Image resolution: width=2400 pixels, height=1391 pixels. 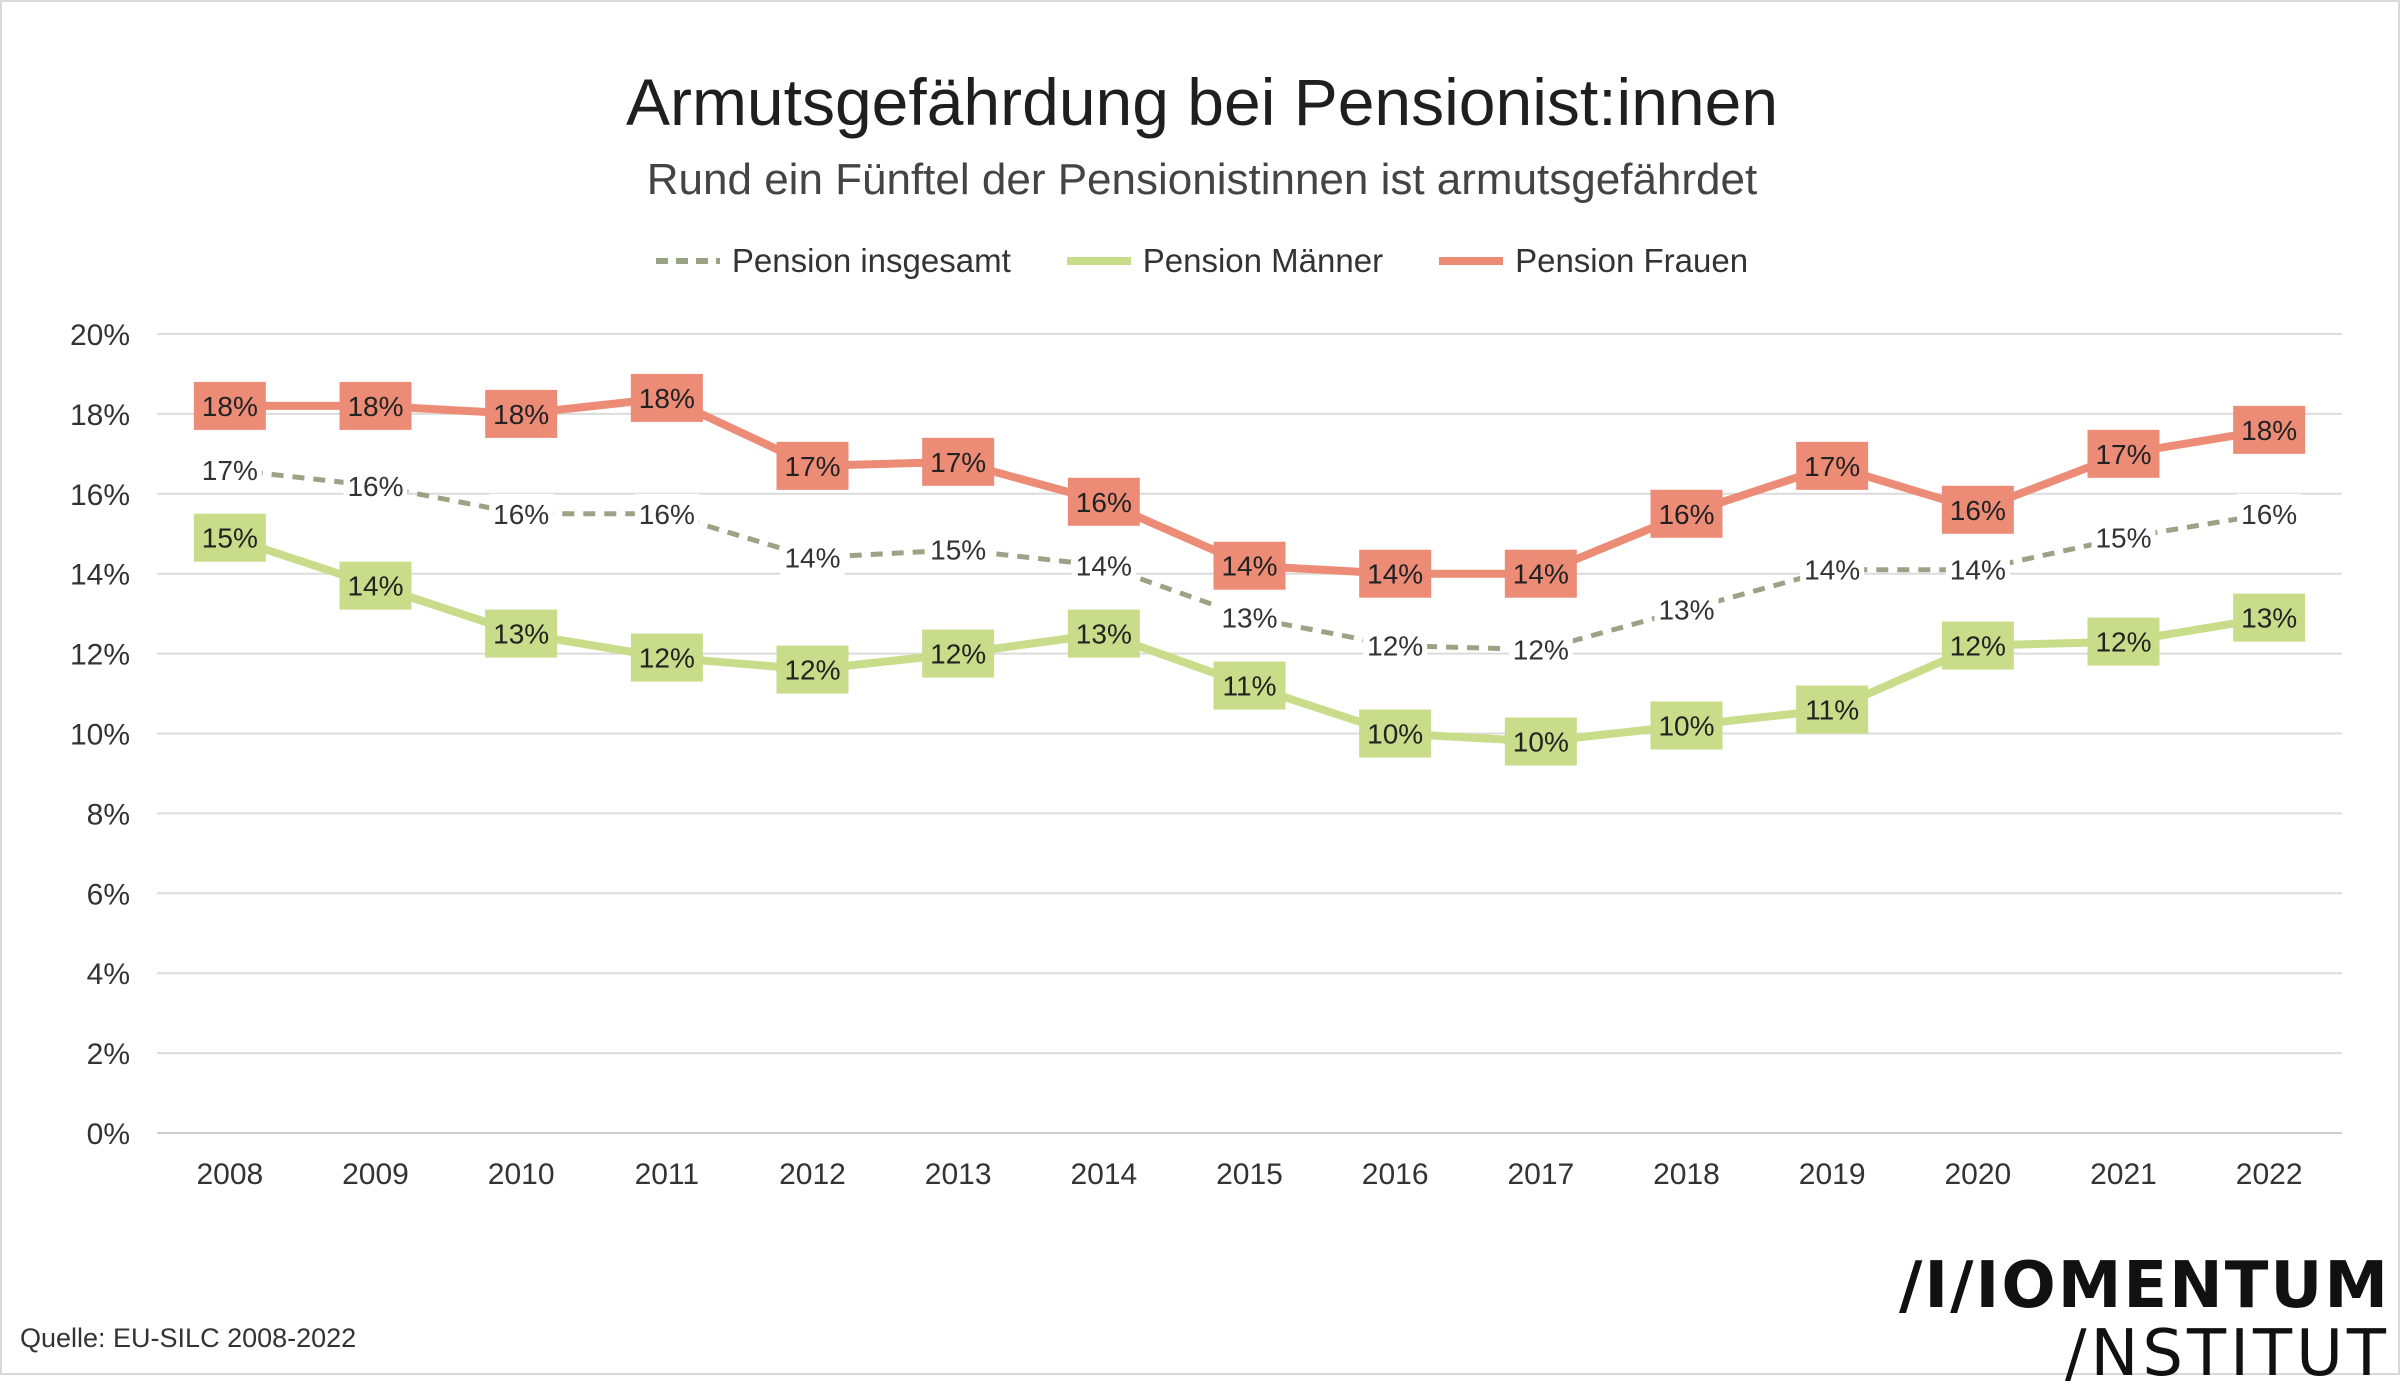 I want to click on x-tick-label: 2021, so click(x=2123, y=1174).